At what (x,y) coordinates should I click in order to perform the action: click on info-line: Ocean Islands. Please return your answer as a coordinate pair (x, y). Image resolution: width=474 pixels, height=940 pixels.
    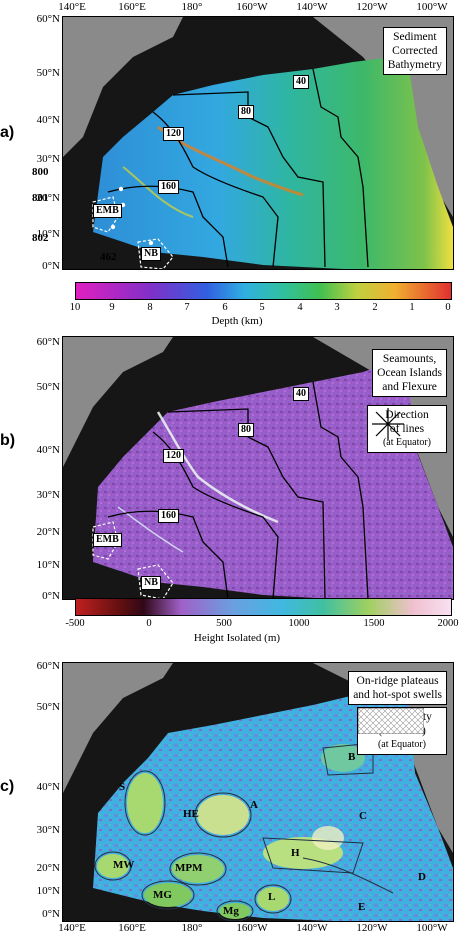
    Looking at the image, I should click on (409, 373).